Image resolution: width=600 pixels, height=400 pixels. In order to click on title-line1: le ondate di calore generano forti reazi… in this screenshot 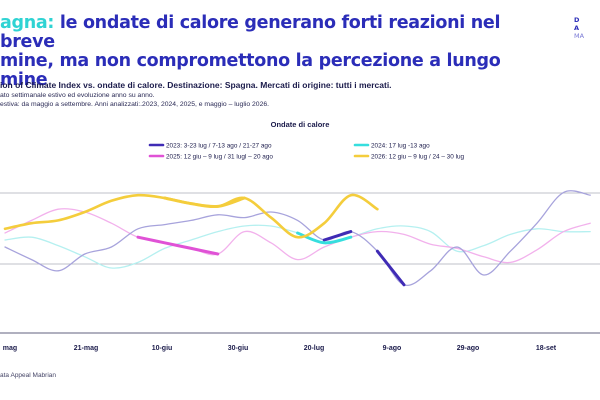, I will do `click(250, 32)`.